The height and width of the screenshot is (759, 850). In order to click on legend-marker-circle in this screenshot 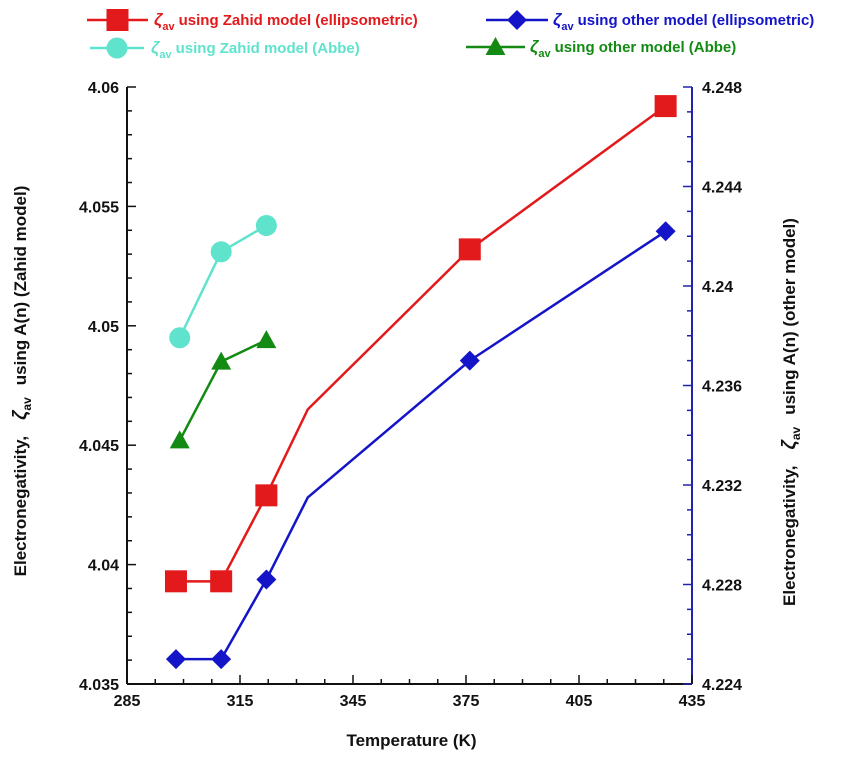, I will do `click(117, 48)`.